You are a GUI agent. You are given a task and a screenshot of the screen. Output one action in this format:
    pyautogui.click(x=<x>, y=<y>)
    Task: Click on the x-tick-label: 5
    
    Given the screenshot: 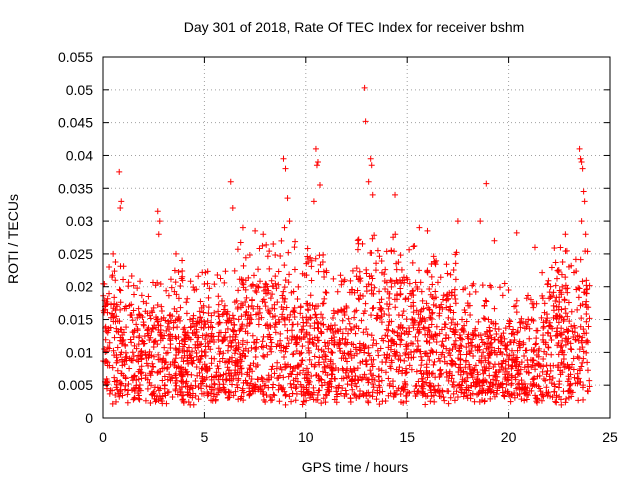 What is the action you would take?
    pyautogui.click(x=205, y=437)
    